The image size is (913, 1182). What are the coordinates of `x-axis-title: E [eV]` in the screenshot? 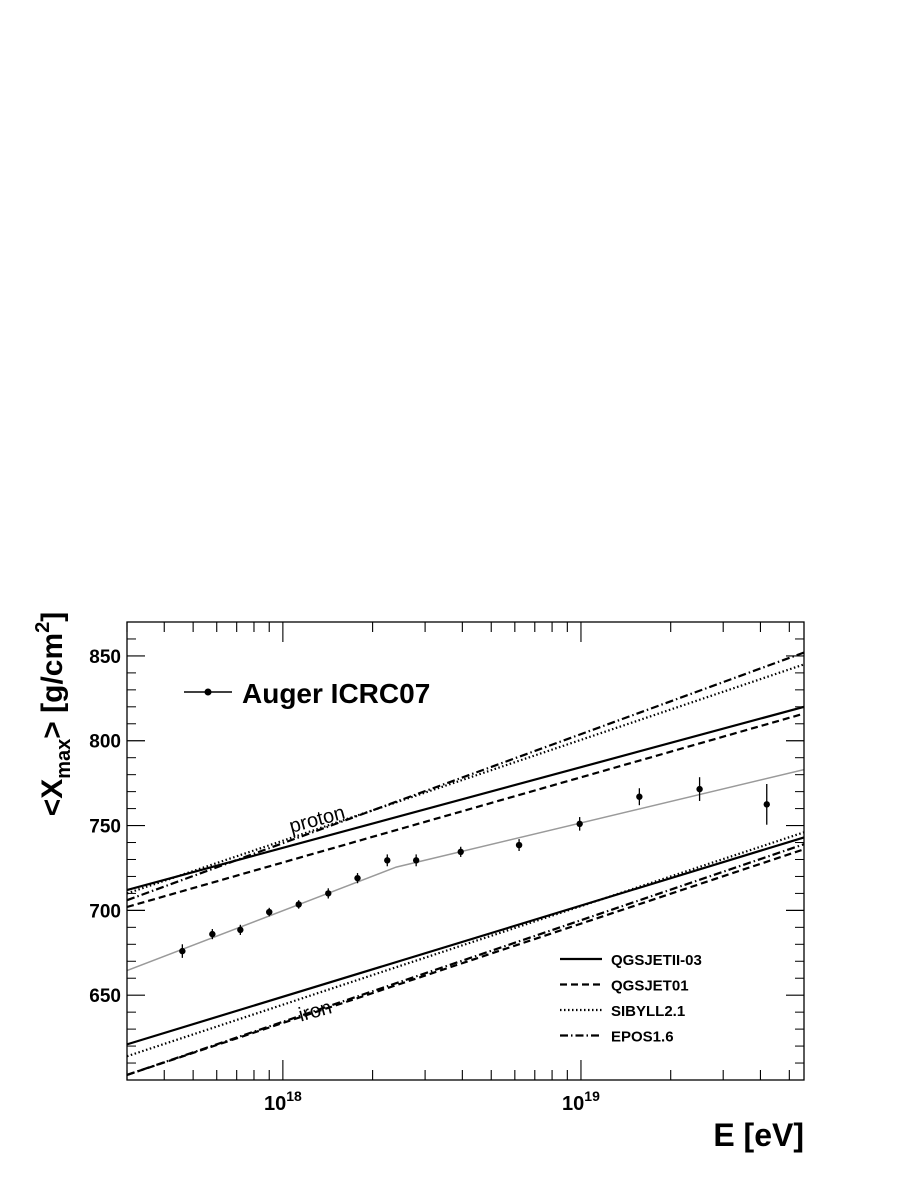 It's located at (758, 1135).